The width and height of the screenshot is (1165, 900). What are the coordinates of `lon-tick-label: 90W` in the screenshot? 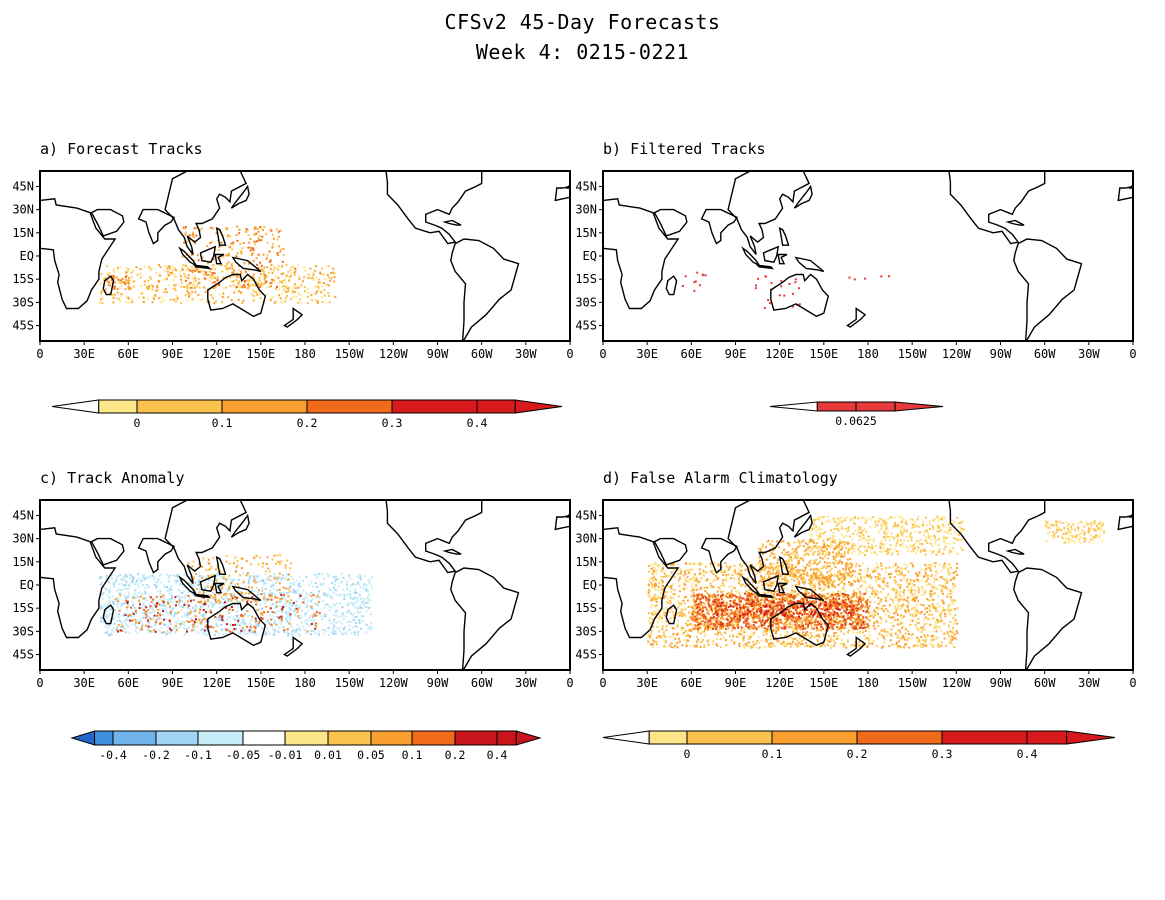 It's located at (1001, 354).